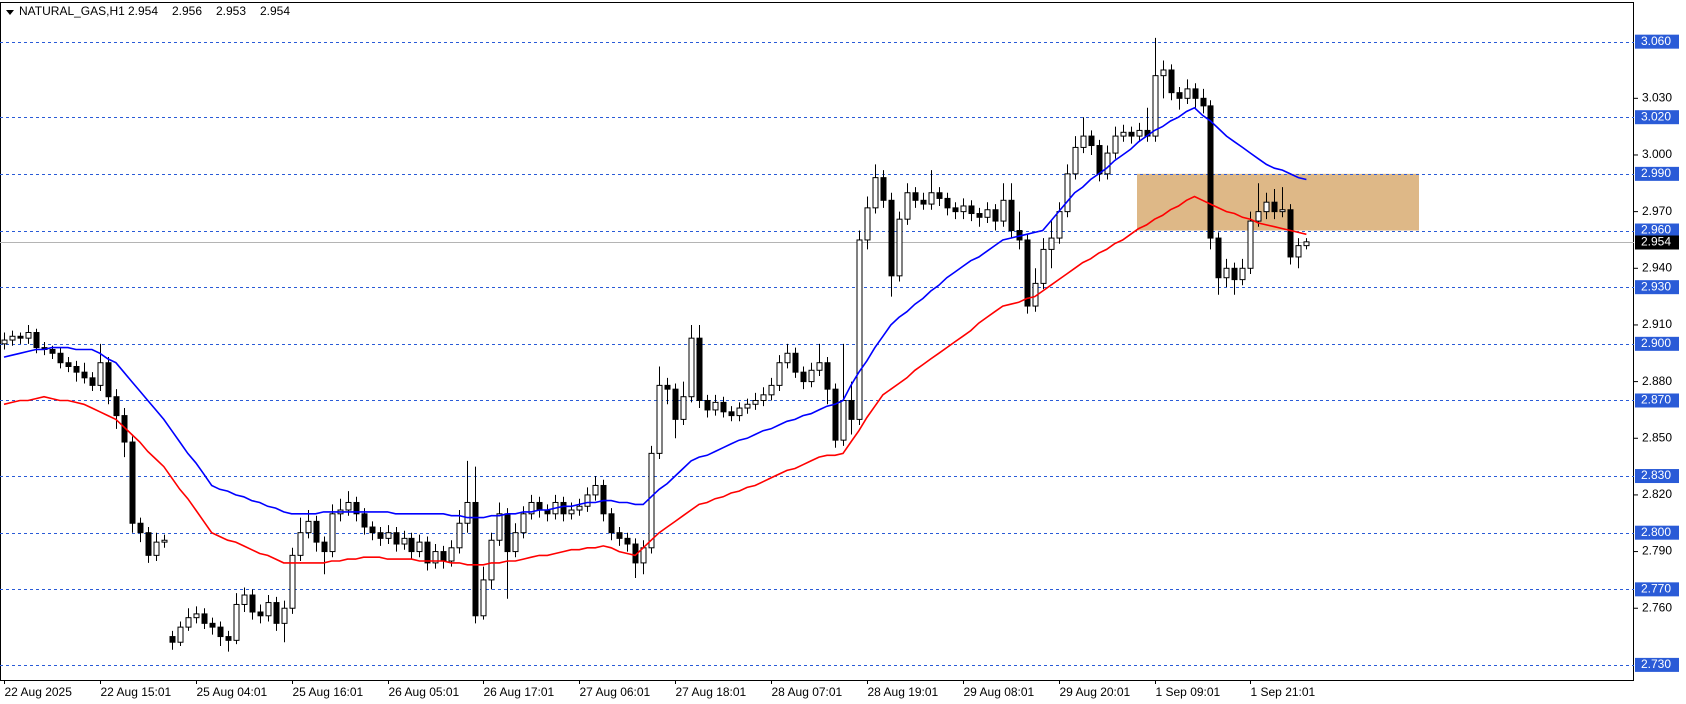 The image size is (1686, 704). What do you see at coordinates (1657, 494) in the screenshot?
I see `y-tick-label: 2.820` at bounding box center [1657, 494].